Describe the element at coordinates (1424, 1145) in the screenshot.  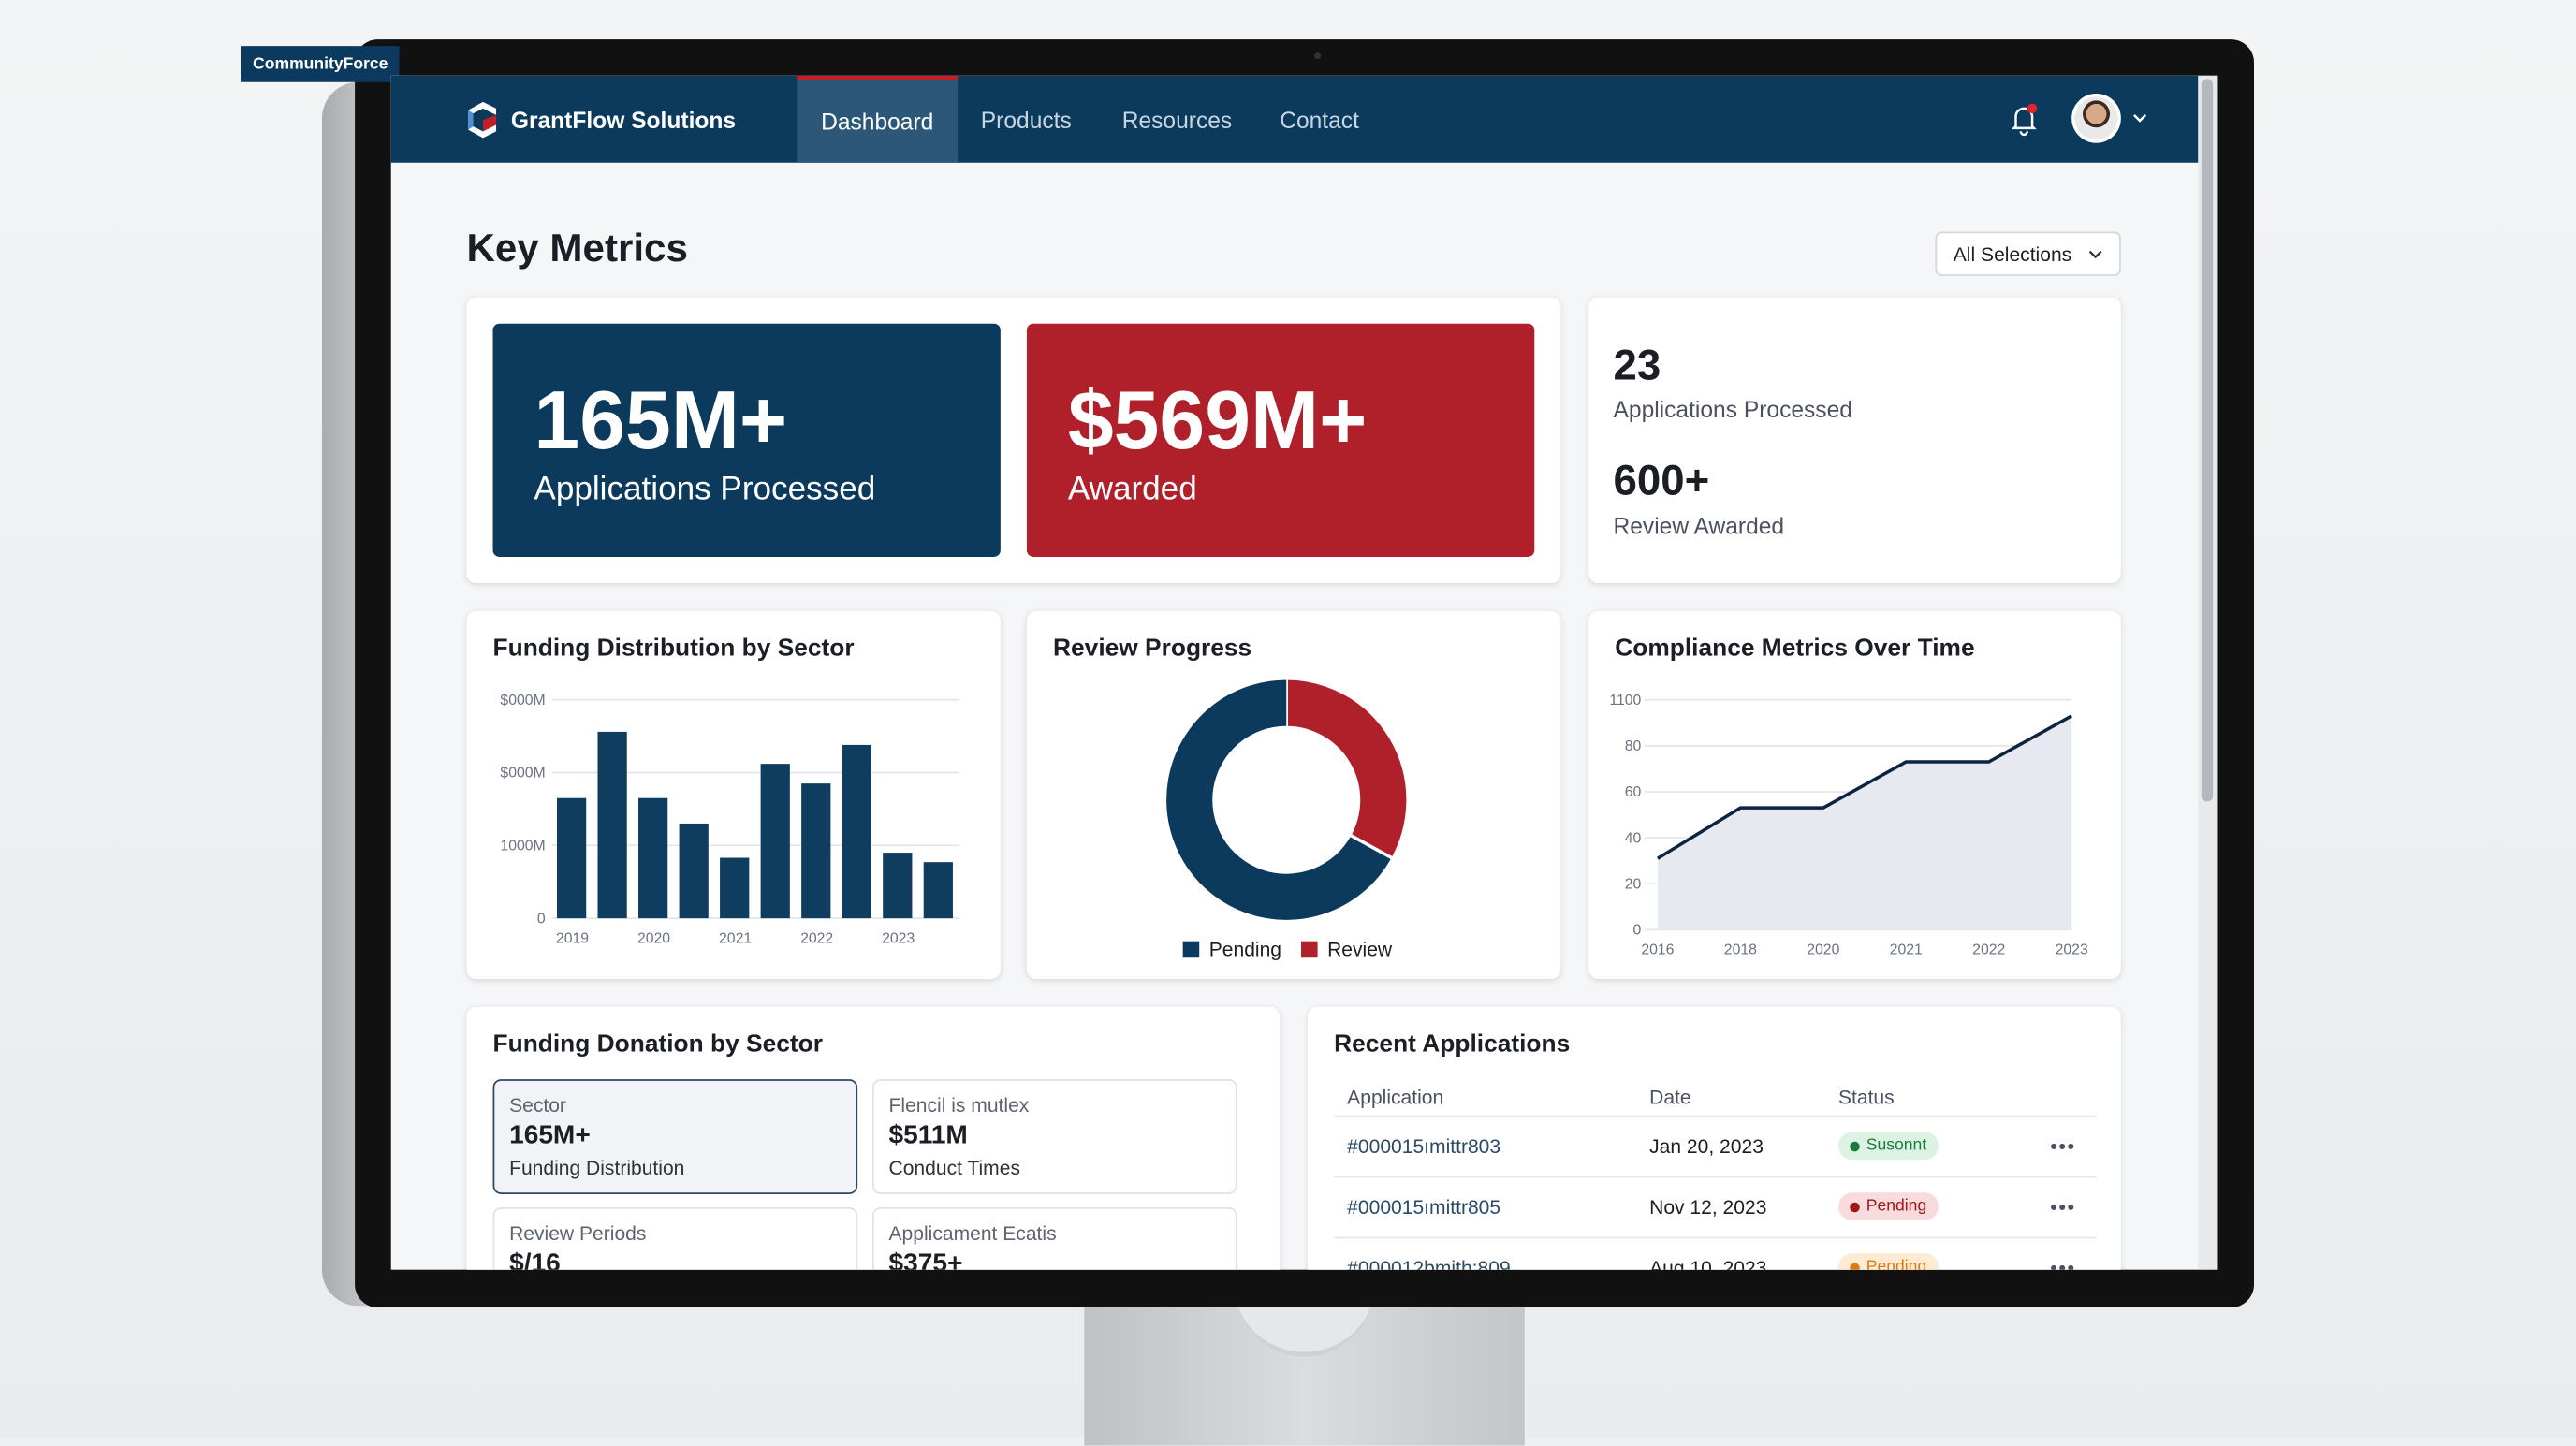
I see `application-link: #000015ımittr803` at that location.